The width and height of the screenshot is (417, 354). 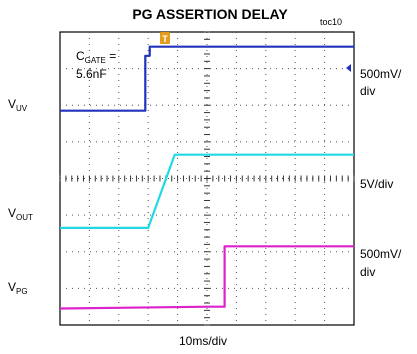 What do you see at coordinates (376, 184) in the screenshot?
I see `ch2-scale: 5V/div` at bounding box center [376, 184].